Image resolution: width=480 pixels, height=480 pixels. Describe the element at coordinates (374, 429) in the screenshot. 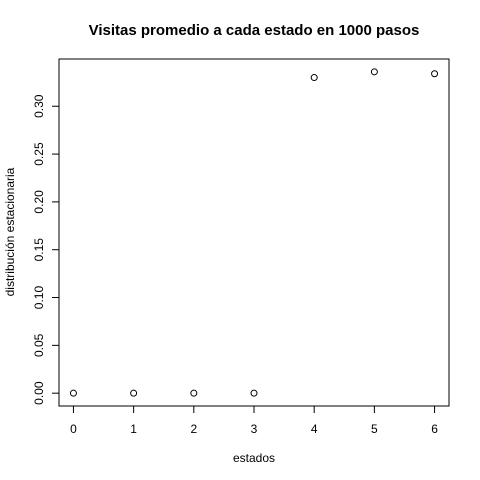

I see `x-tick-label: 5` at that location.